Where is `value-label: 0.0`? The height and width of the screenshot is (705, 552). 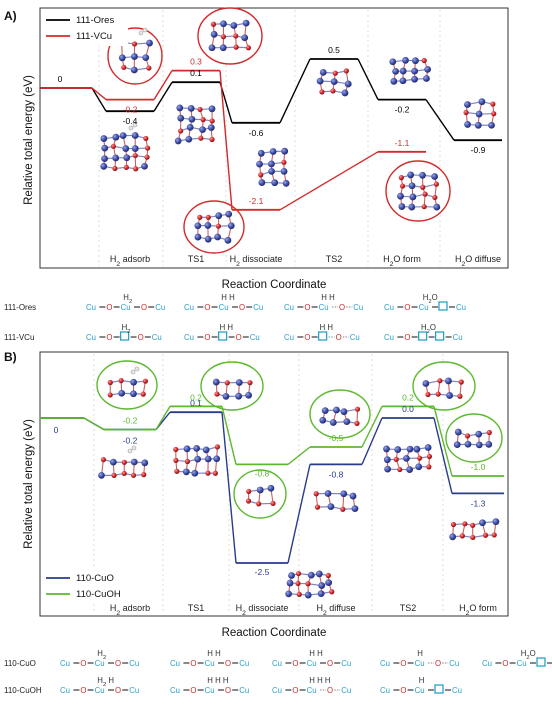 value-label: 0.0 is located at coordinates (408, 409).